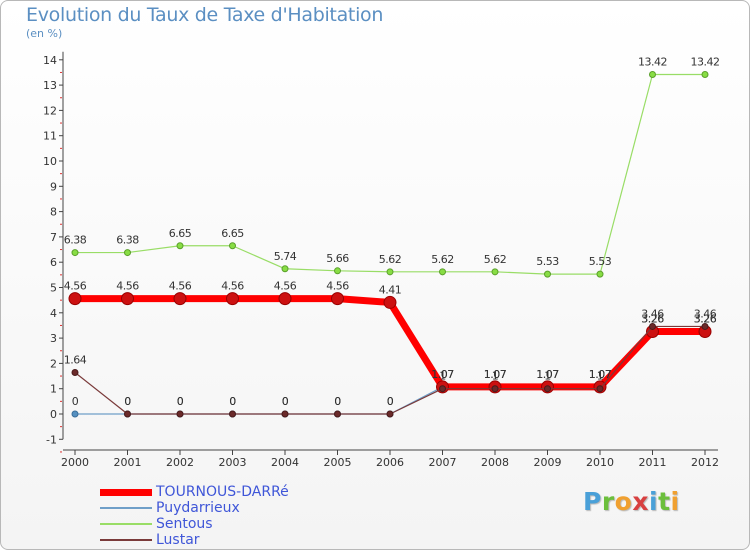  Describe the element at coordinates (443, 462) in the screenshot. I see `x-tick-label: 2007` at that location.